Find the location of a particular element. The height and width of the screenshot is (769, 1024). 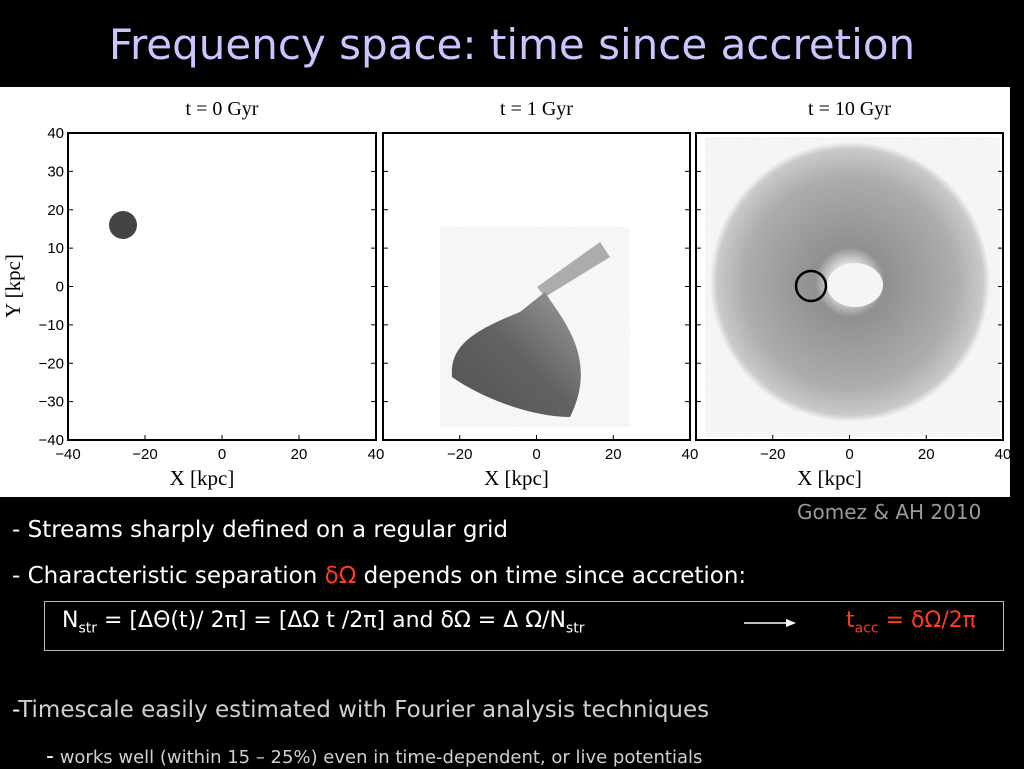

y-tick-label: −30 is located at coordinates (51, 402).